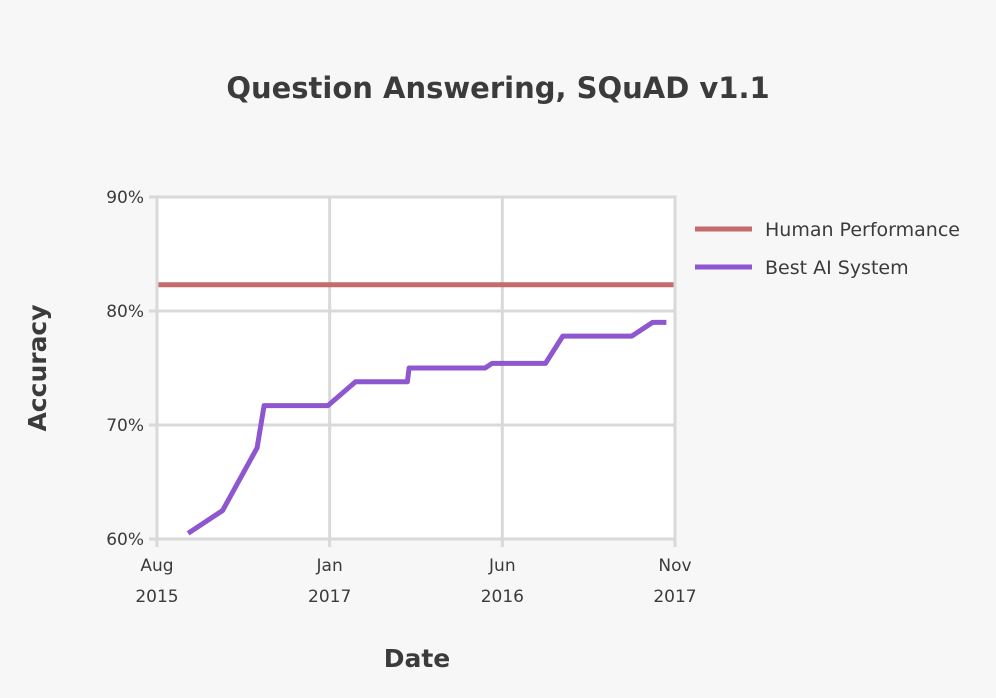 The image size is (996, 698). Describe the element at coordinates (417, 658) in the screenshot. I see `x-axis-title: Date` at that location.